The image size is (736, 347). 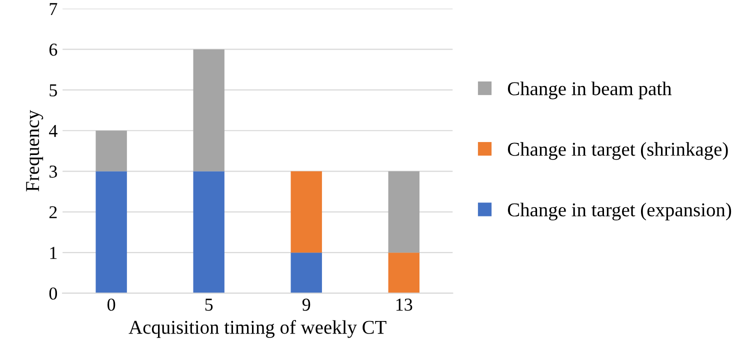 I want to click on x-tick-label: 9, so click(x=306, y=304).